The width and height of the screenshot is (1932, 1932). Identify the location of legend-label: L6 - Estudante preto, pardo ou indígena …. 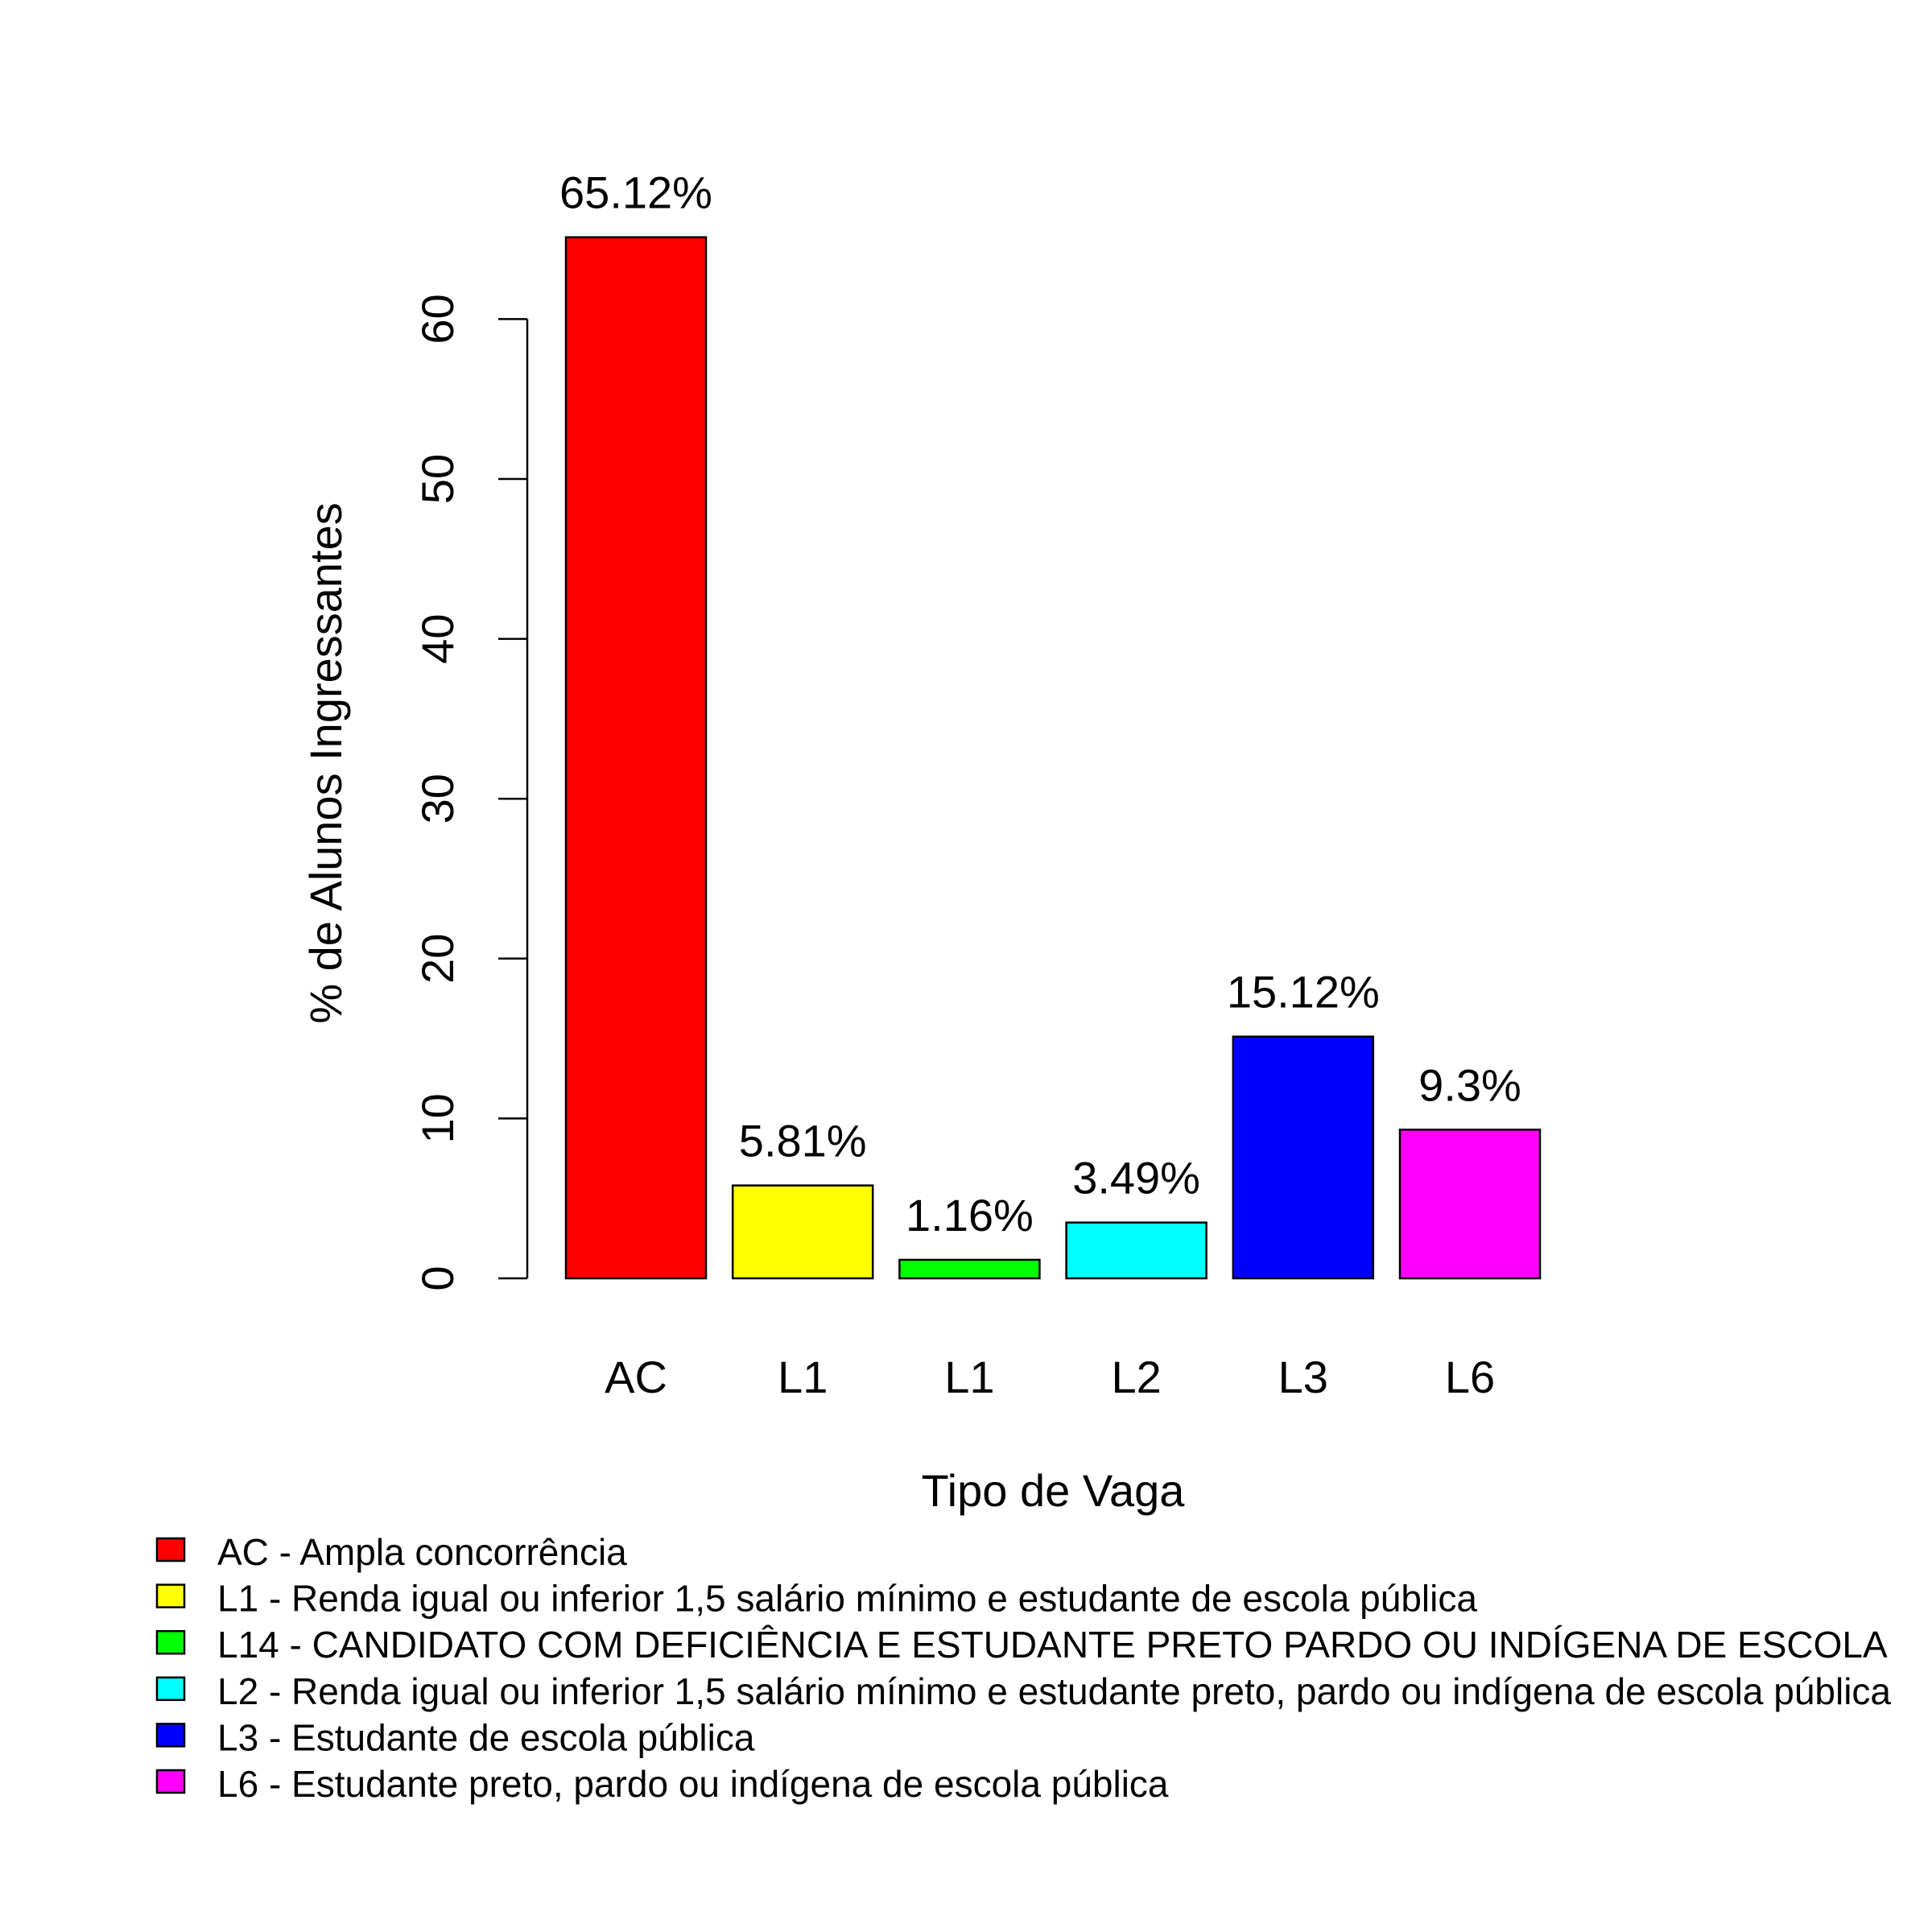
(693, 1784).